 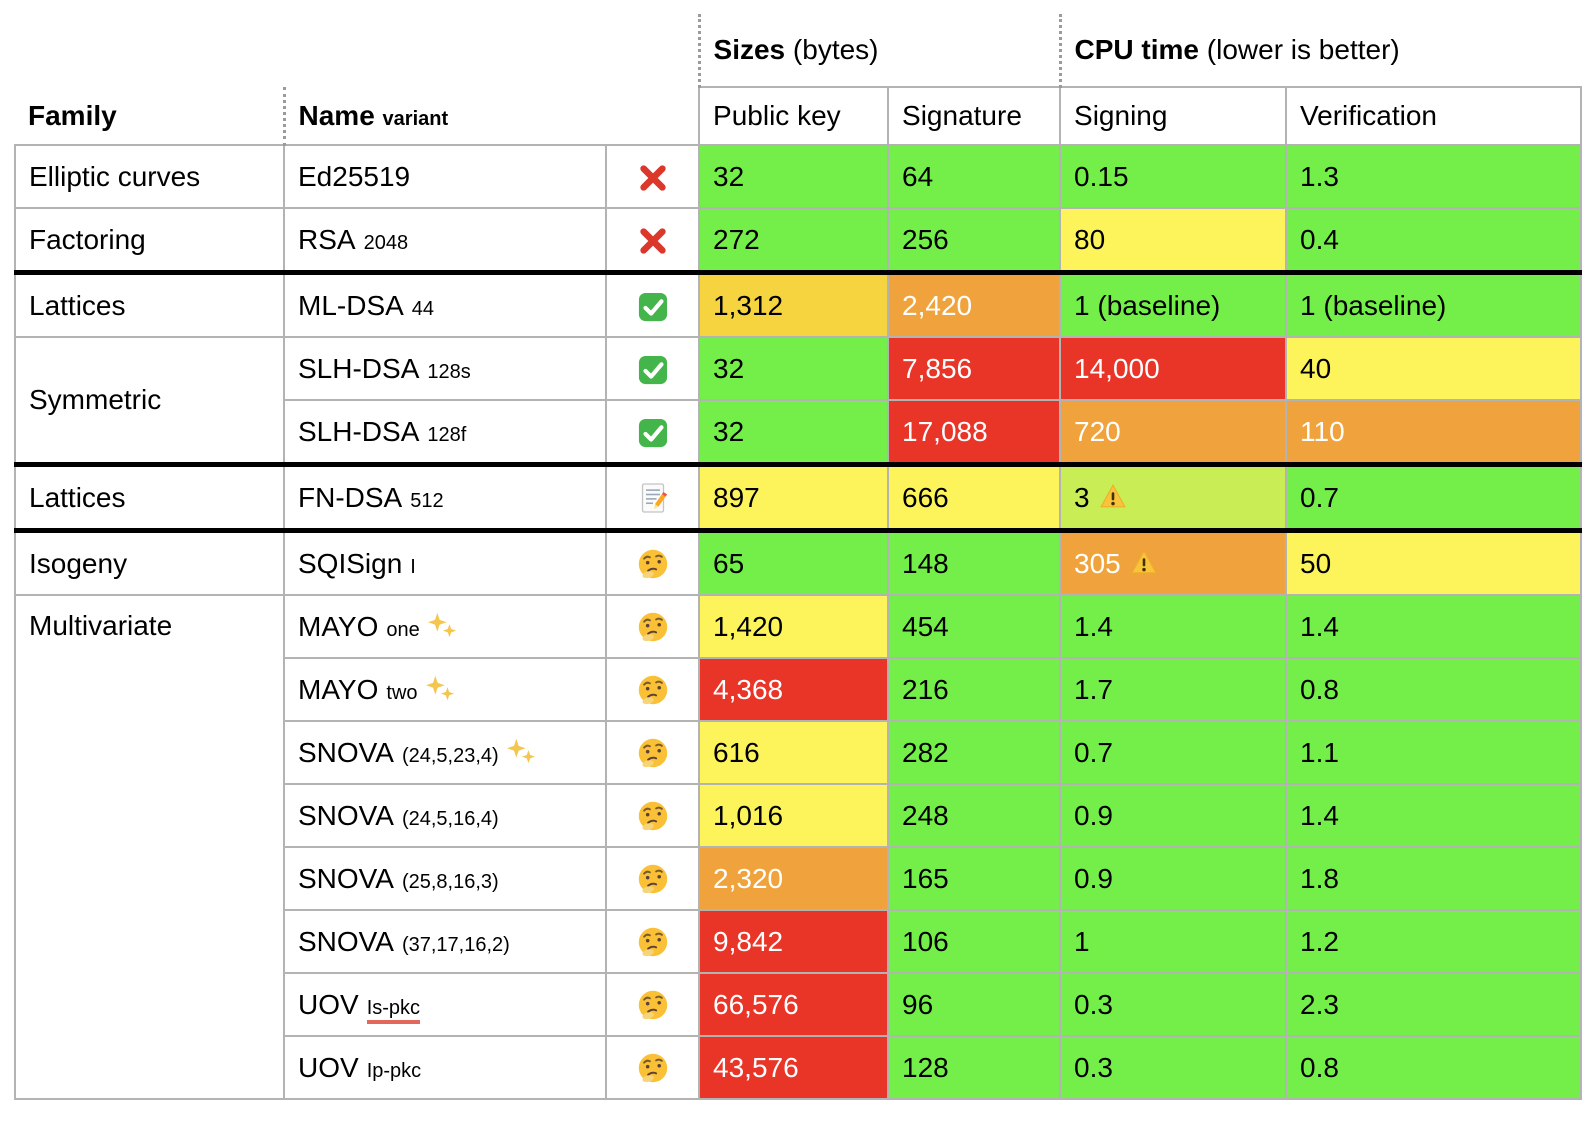 What do you see at coordinates (794, 752) in the screenshot?
I see `public-key-cell: 616` at bounding box center [794, 752].